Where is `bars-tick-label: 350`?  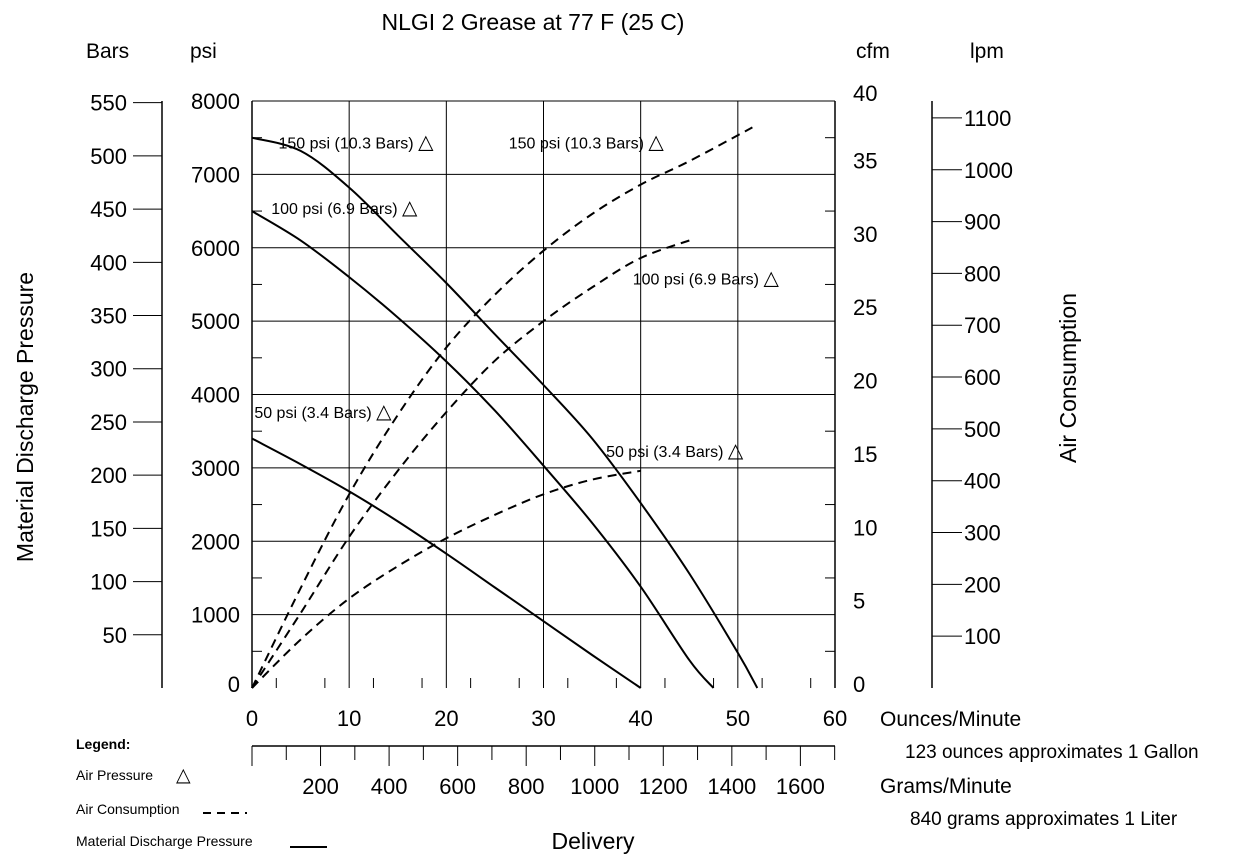 bars-tick-label: 350 is located at coordinates (108, 316).